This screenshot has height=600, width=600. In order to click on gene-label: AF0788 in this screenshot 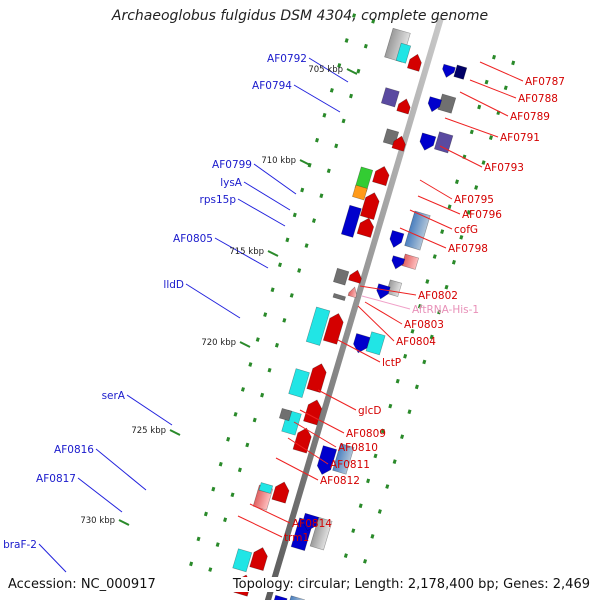, I will do `click(538, 99)`.